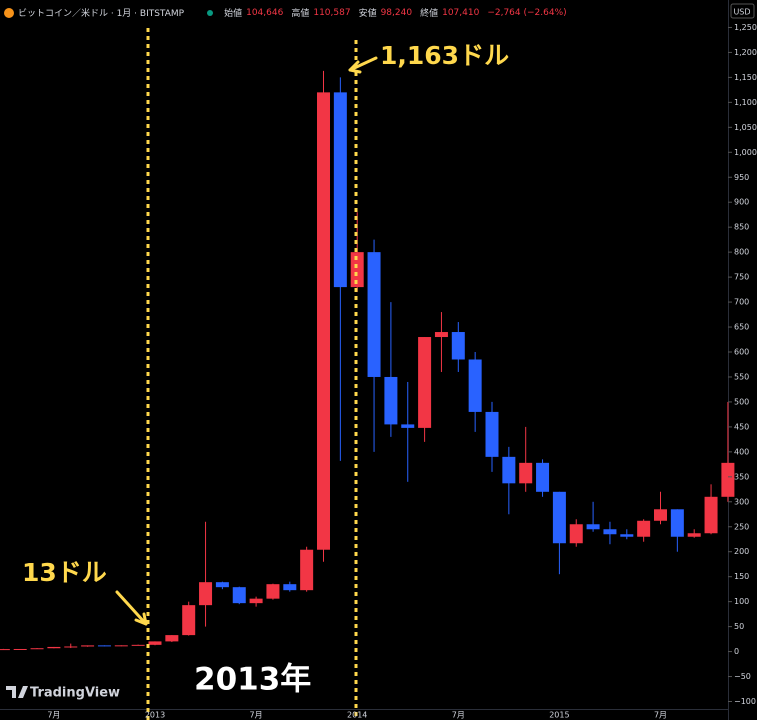 This screenshot has width=757, height=720. What do you see at coordinates (745, 102) in the screenshot?
I see `y-tick-label: 1,100` at bounding box center [745, 102].